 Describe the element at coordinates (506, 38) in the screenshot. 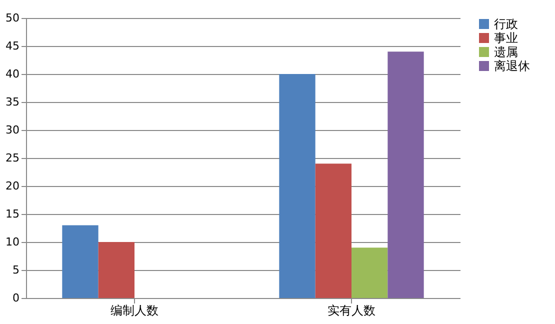

I see `legend-label: 事业` at that location.